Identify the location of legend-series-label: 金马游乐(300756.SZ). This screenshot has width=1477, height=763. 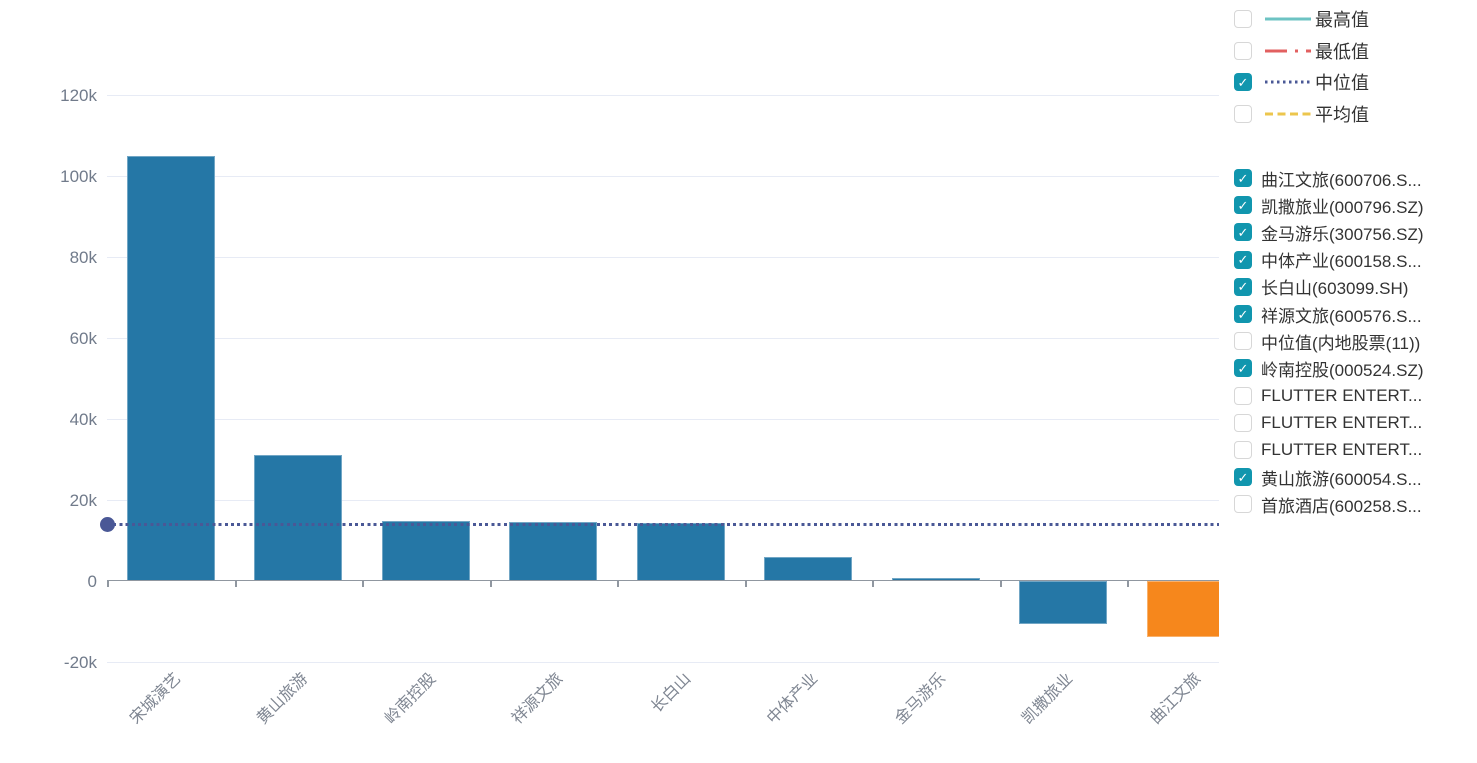
(1342, 234).